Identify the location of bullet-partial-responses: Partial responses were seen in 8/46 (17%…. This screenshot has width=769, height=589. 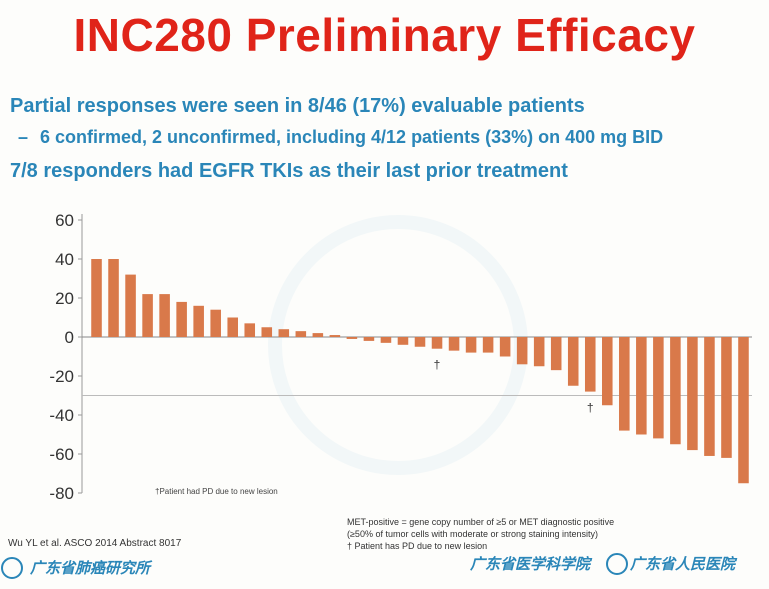
(297, 106).